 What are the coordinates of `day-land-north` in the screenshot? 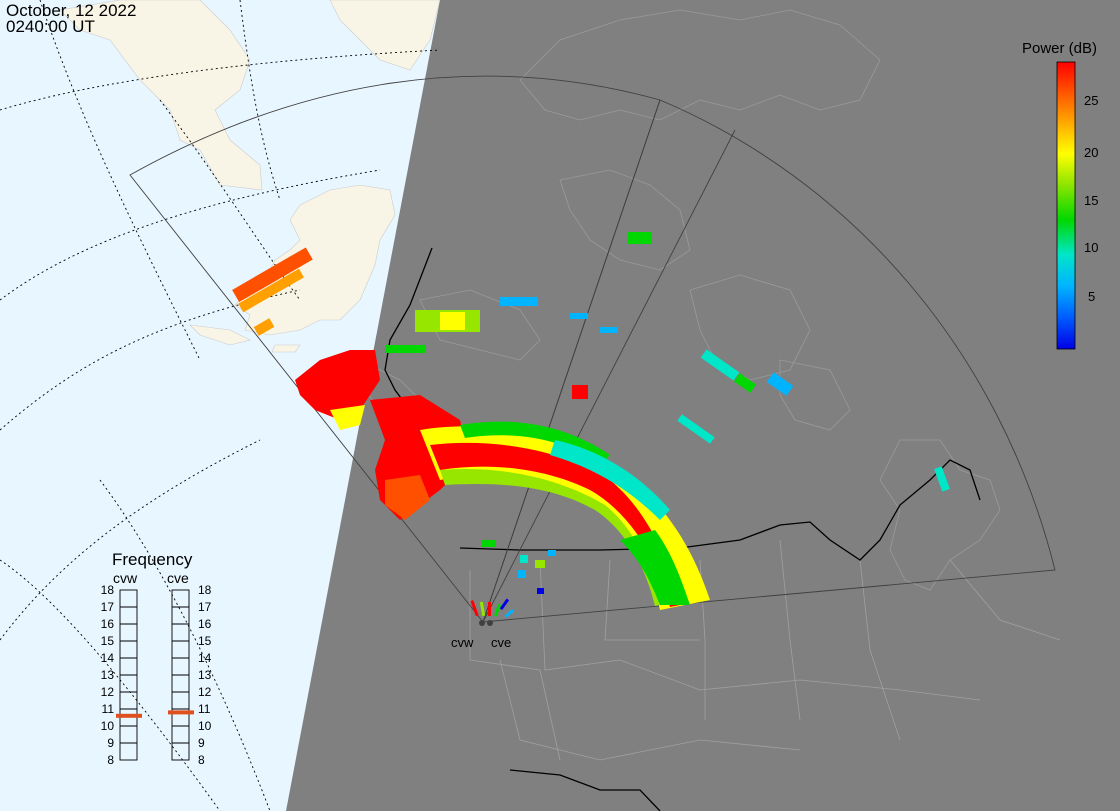 It's located at (385, 35).